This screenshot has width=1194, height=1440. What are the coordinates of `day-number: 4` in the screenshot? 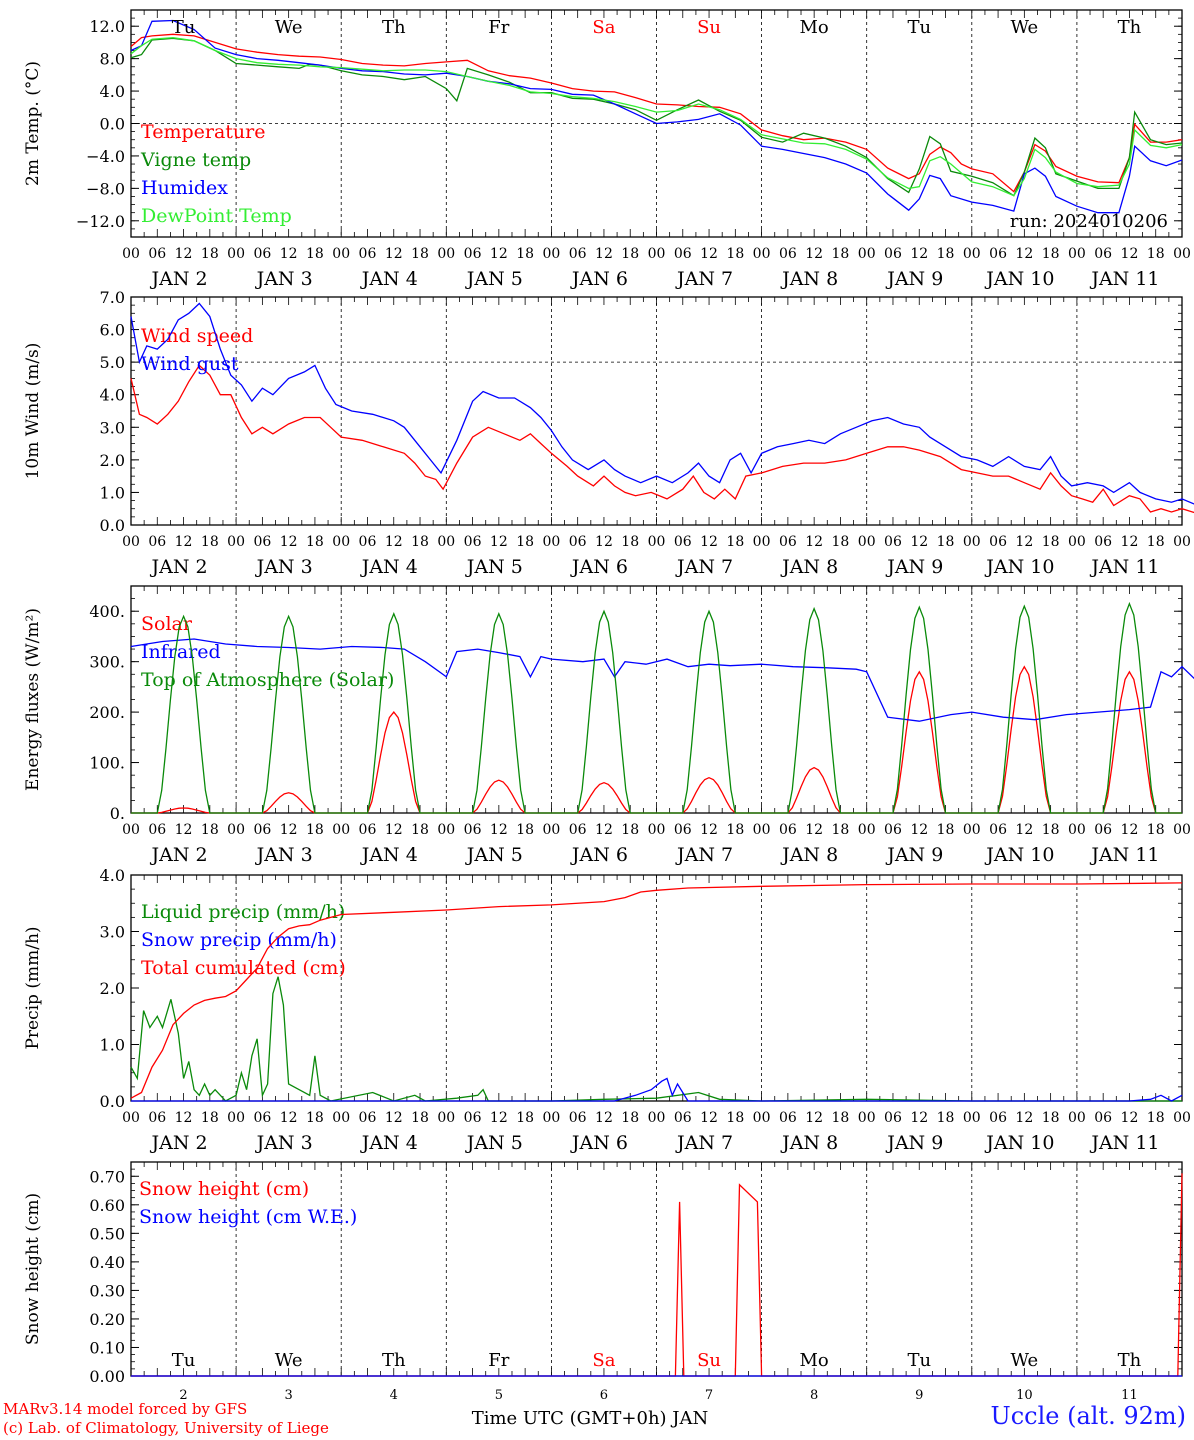 It's located at (394, 1395).